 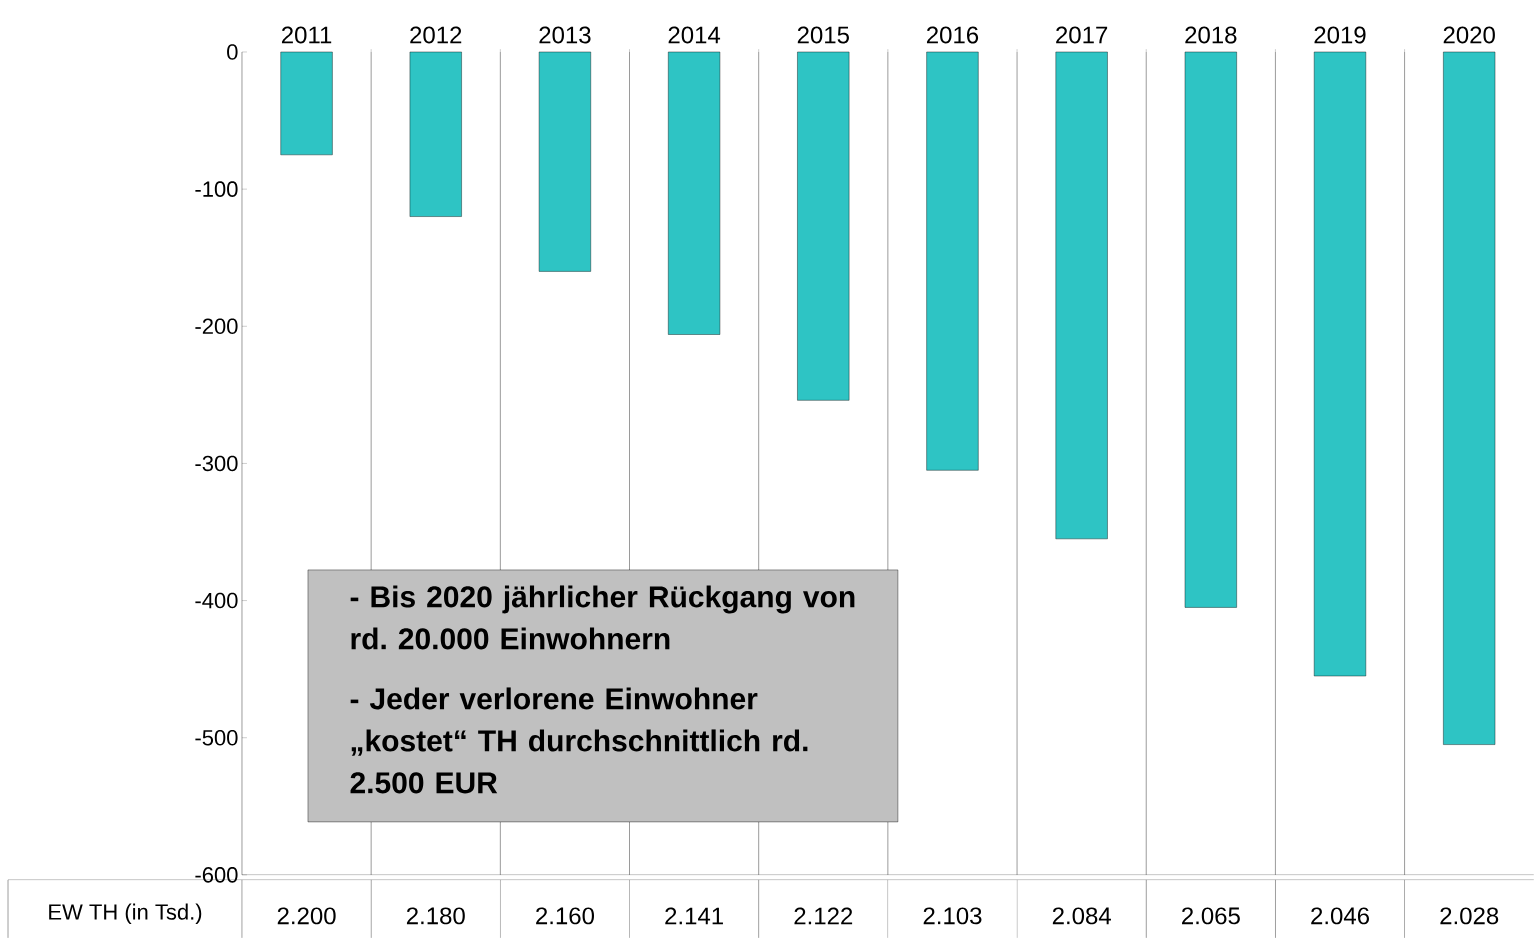 What do you see at coordinates (952, 916) in the screenshot?
I see `text: 2.103` at bounding box center [952, 916].